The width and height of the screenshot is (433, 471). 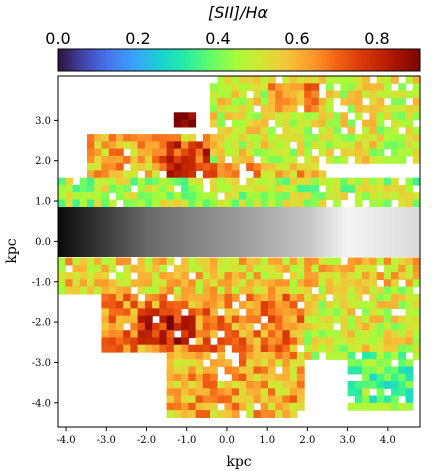 I want to click on y-tick-label: 2.0, so click(x=43, y=161).